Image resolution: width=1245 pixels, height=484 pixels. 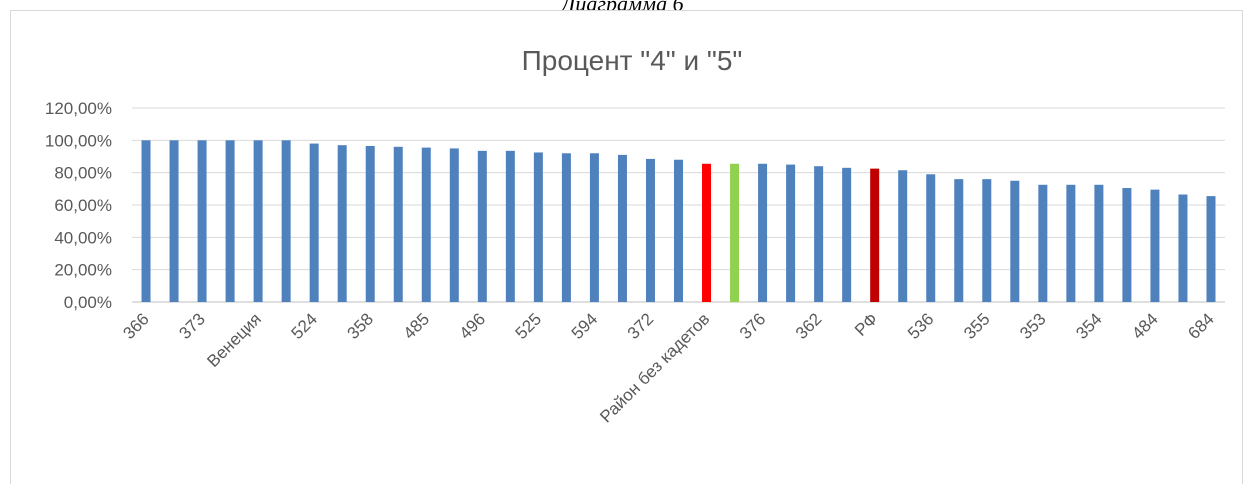 I want to click on x-tick-label: 496, so click(x=472, y=325).